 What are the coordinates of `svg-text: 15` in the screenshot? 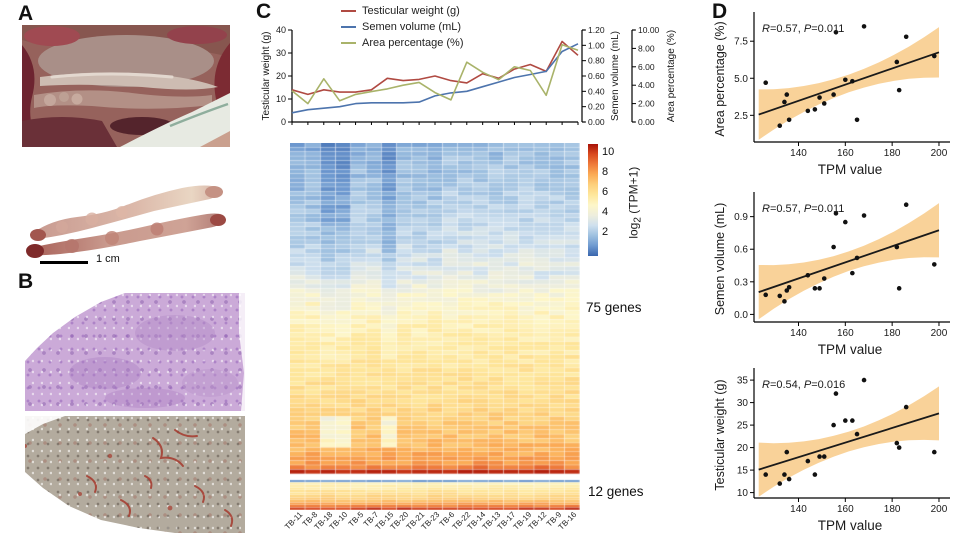 It's located at (743, 471).